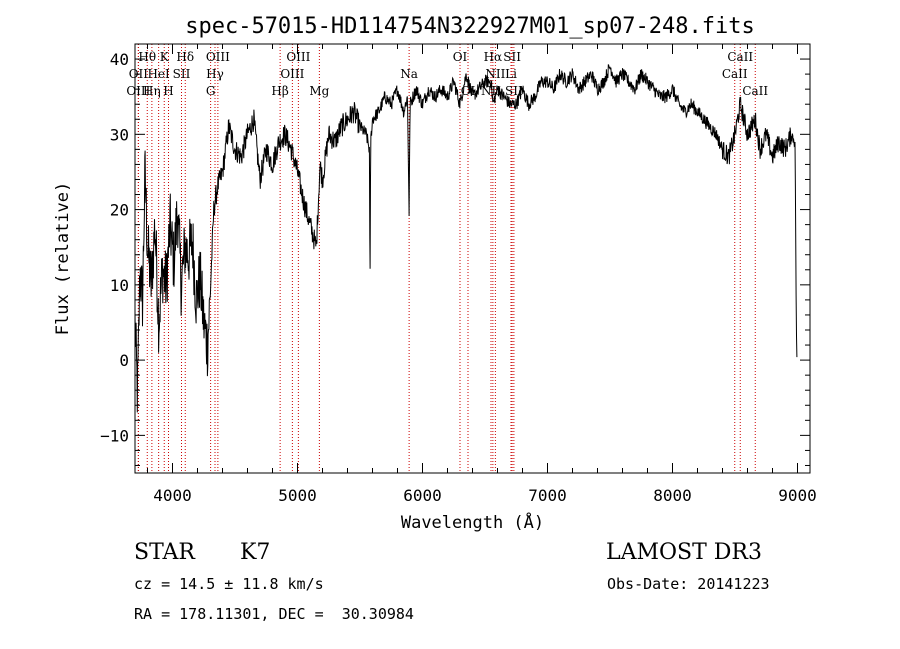  I want to click on spectral-line-label: Hθ, so click(147, 57).